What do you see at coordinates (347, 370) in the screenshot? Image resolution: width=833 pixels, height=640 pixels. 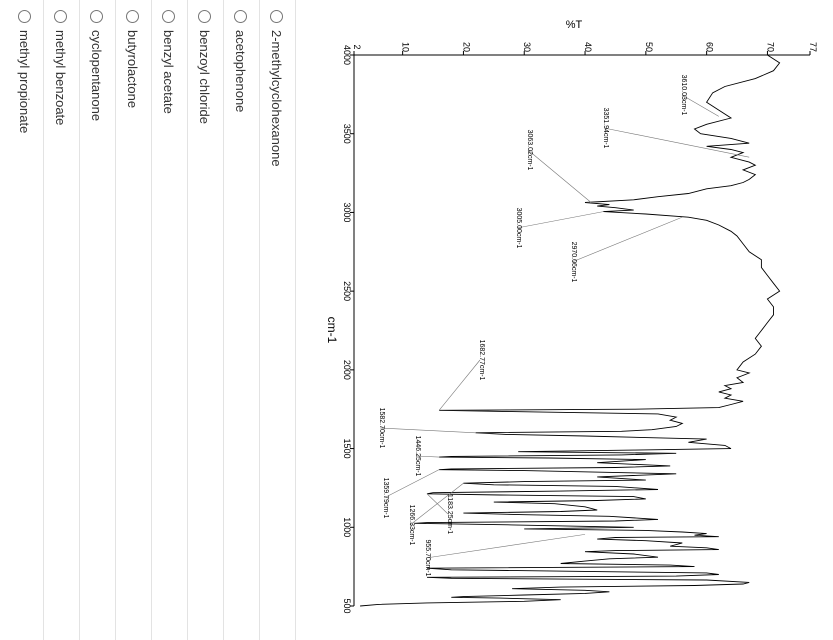 I see `wavenumber-tick-label-4: 2000` at bounding box center [347, 370].